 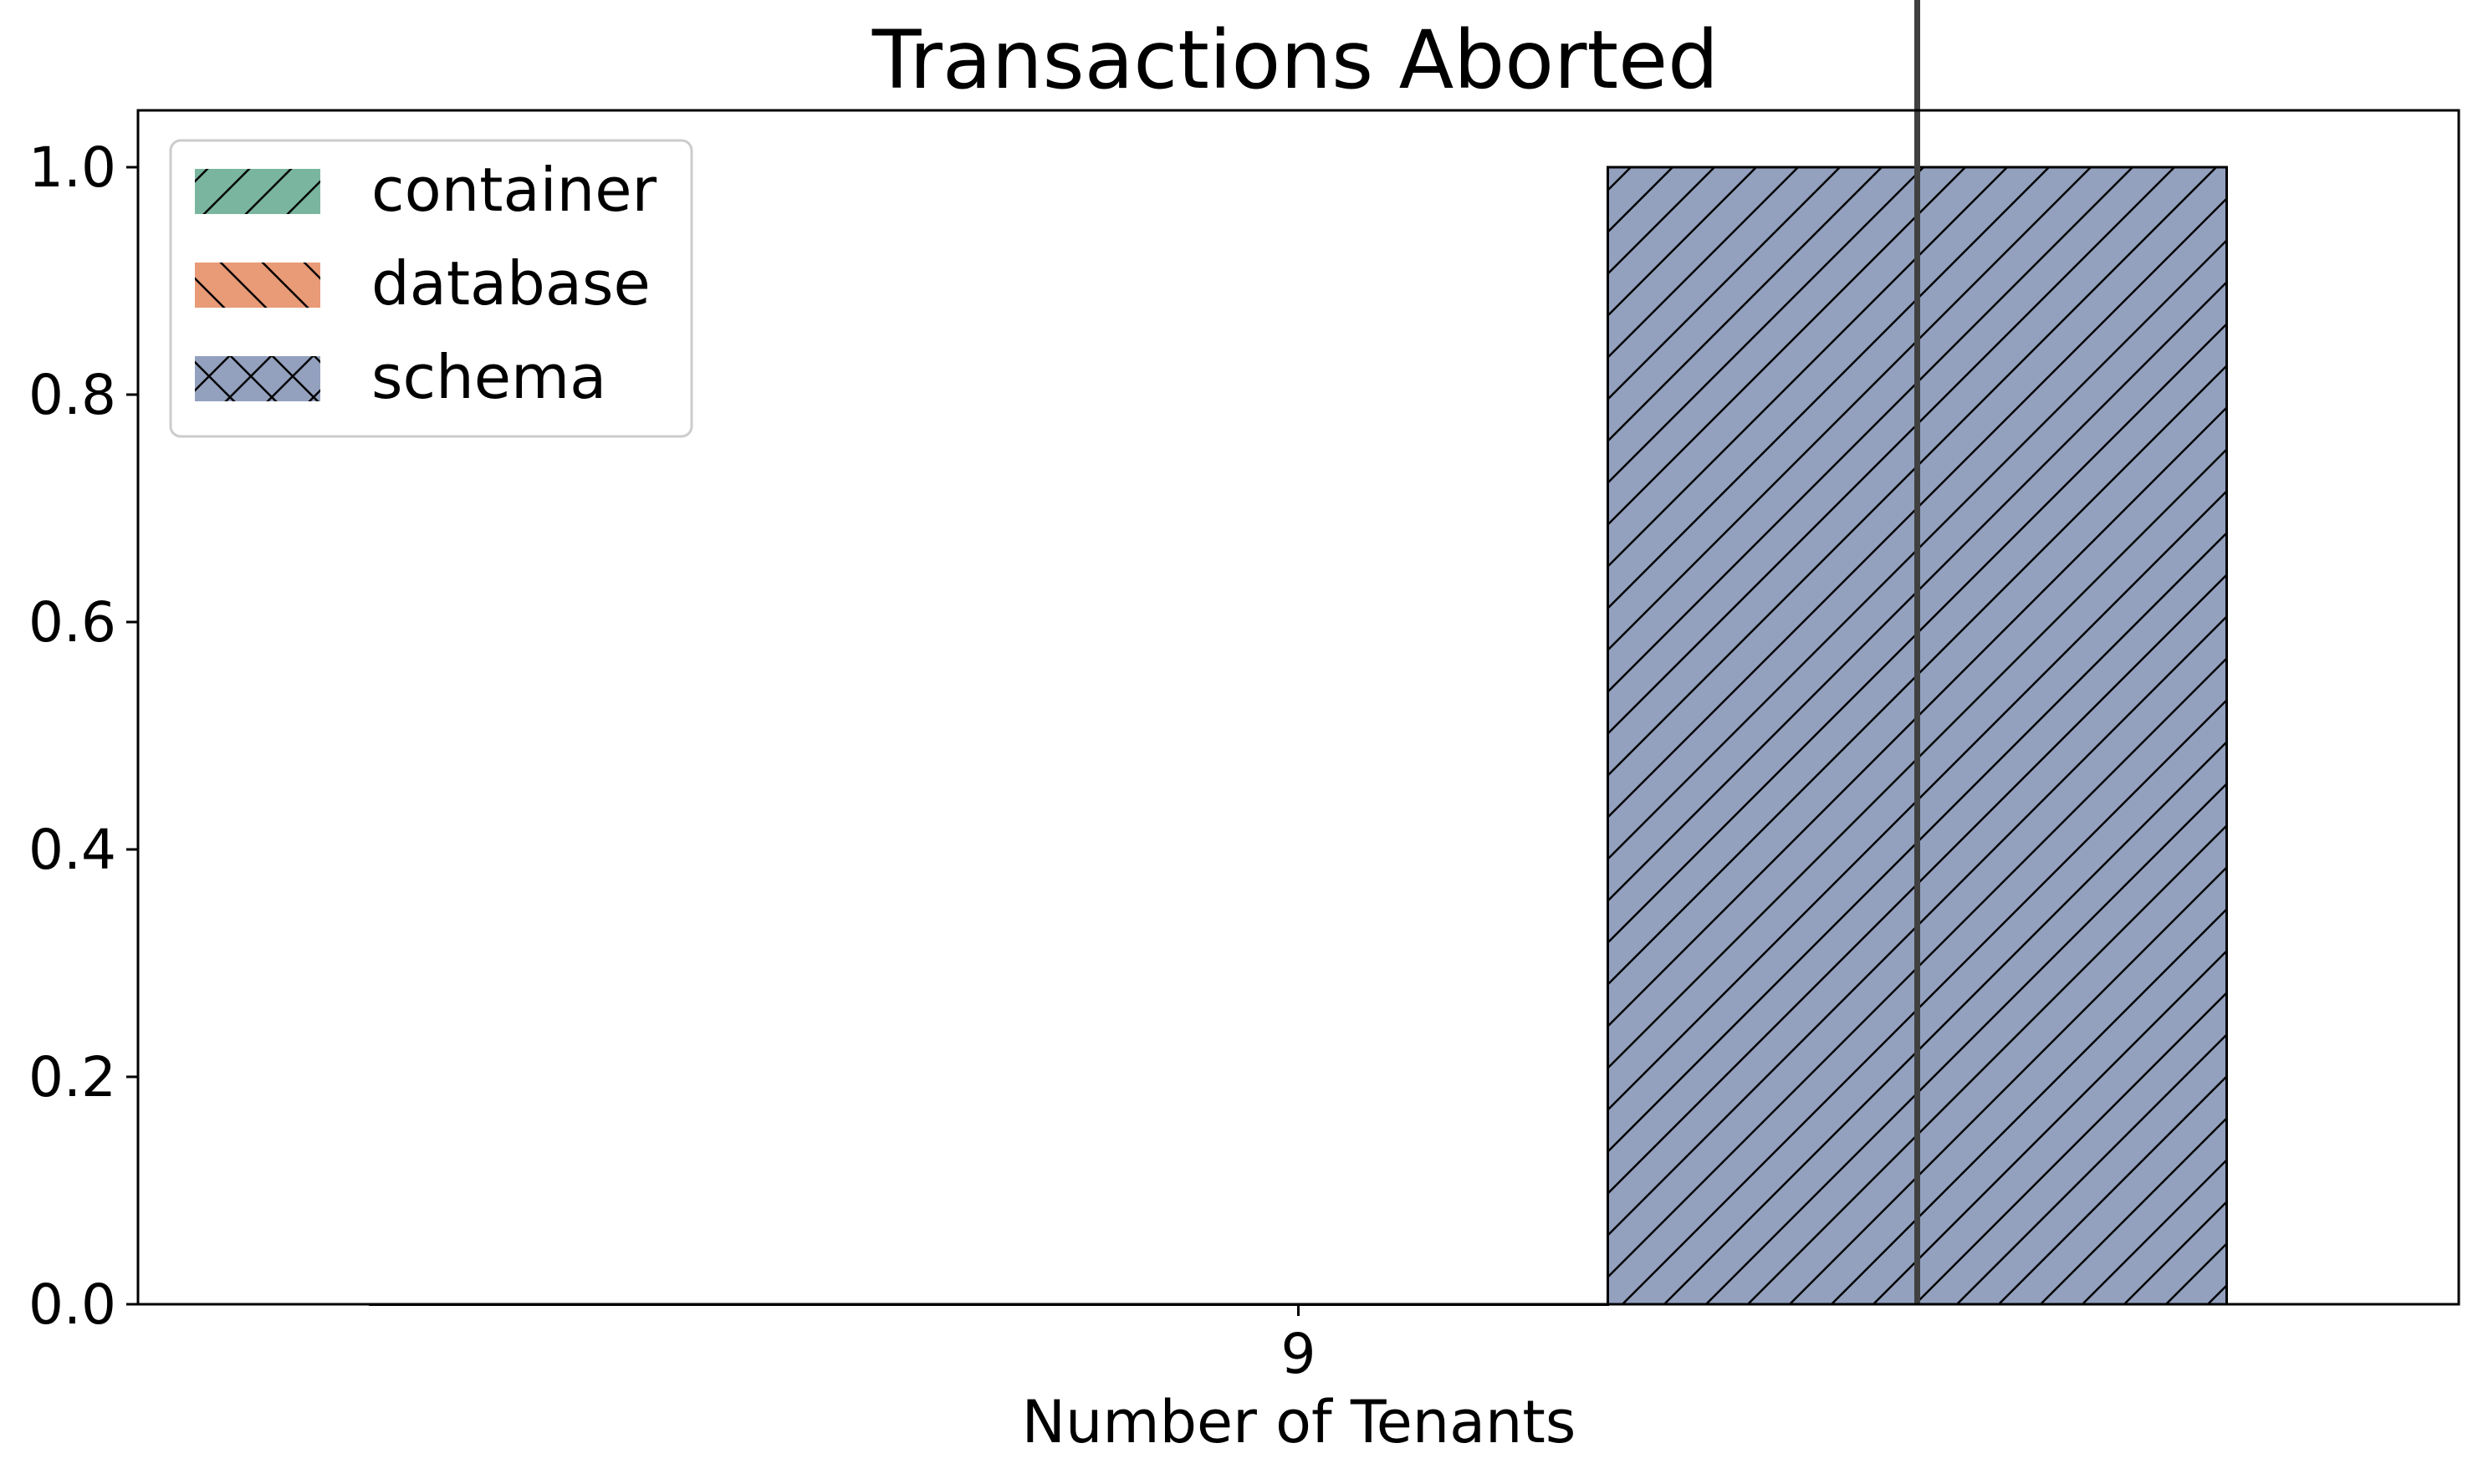 What do you see at coordinates (72, 622) in the screenshot?
I see `y-tick-label: 0.6` at bounding box center [72, 622].